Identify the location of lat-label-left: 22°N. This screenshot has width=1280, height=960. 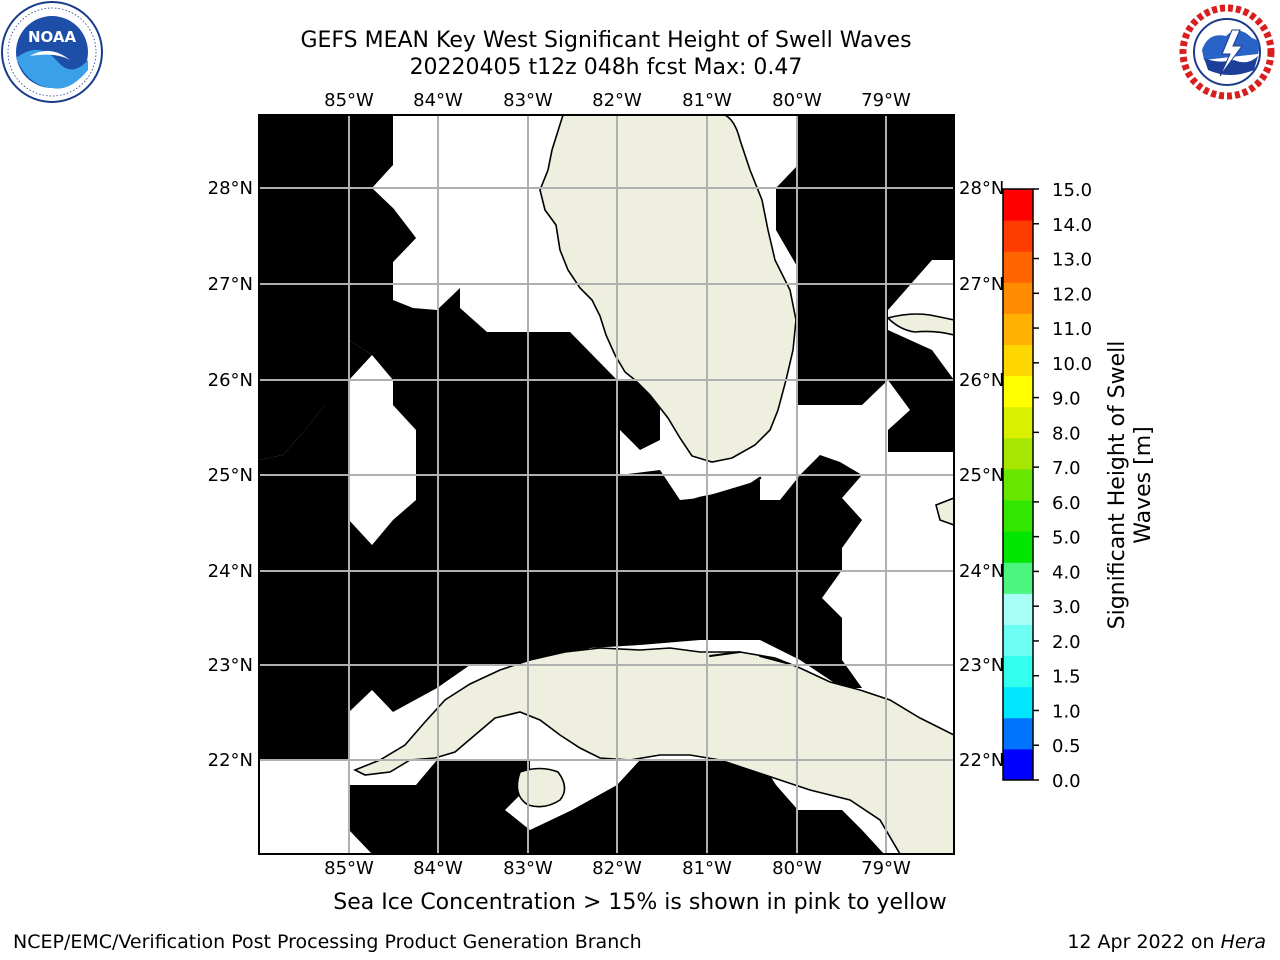
(230, 760).